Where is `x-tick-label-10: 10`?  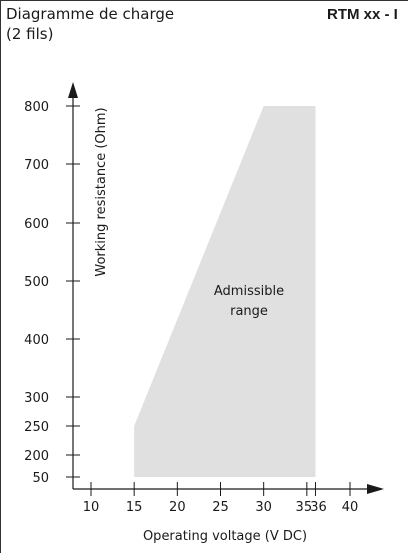 x-tick-label-10: 10 is located at coordinates (91, 507).